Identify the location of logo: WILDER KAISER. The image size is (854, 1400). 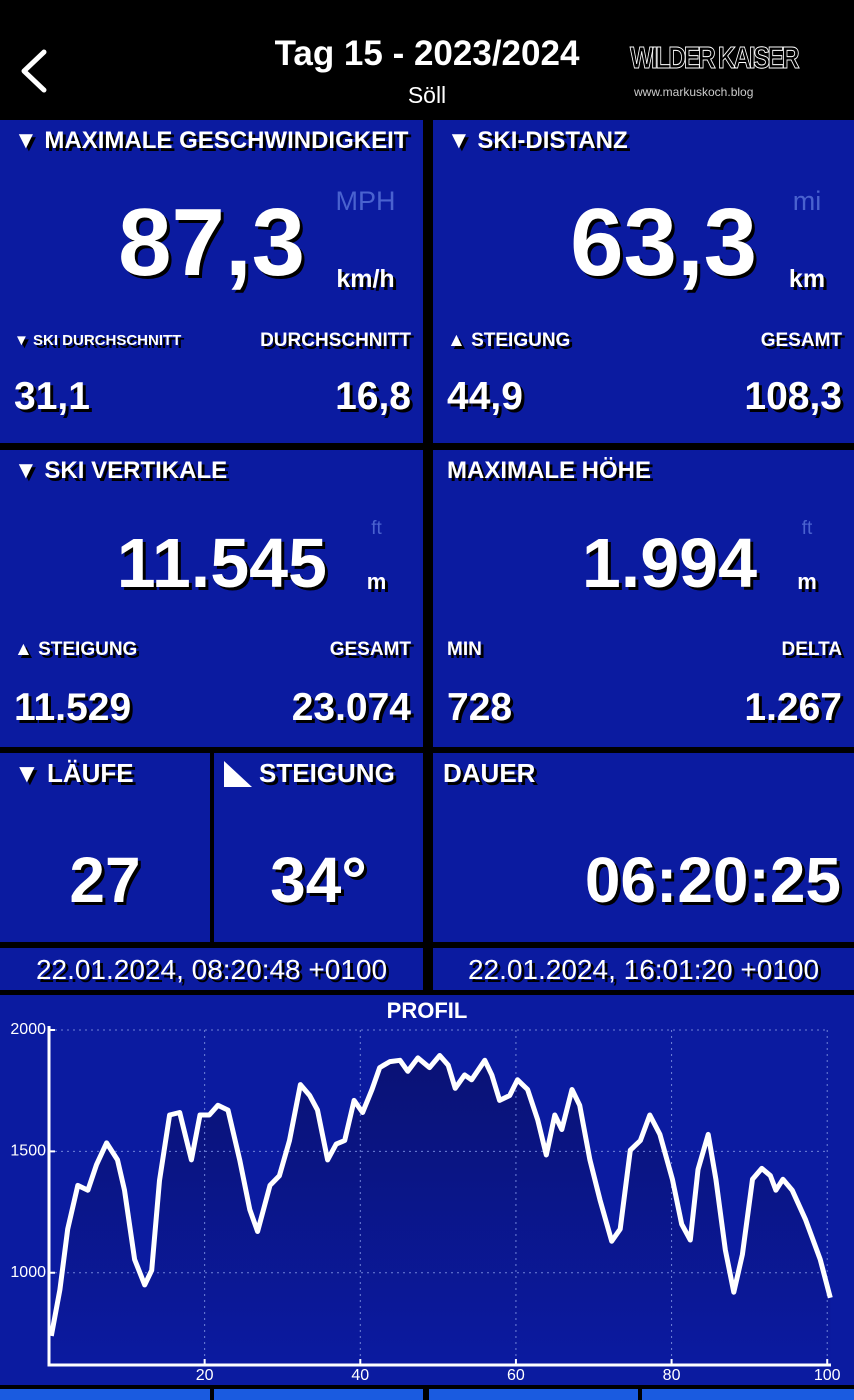
(715, 58).